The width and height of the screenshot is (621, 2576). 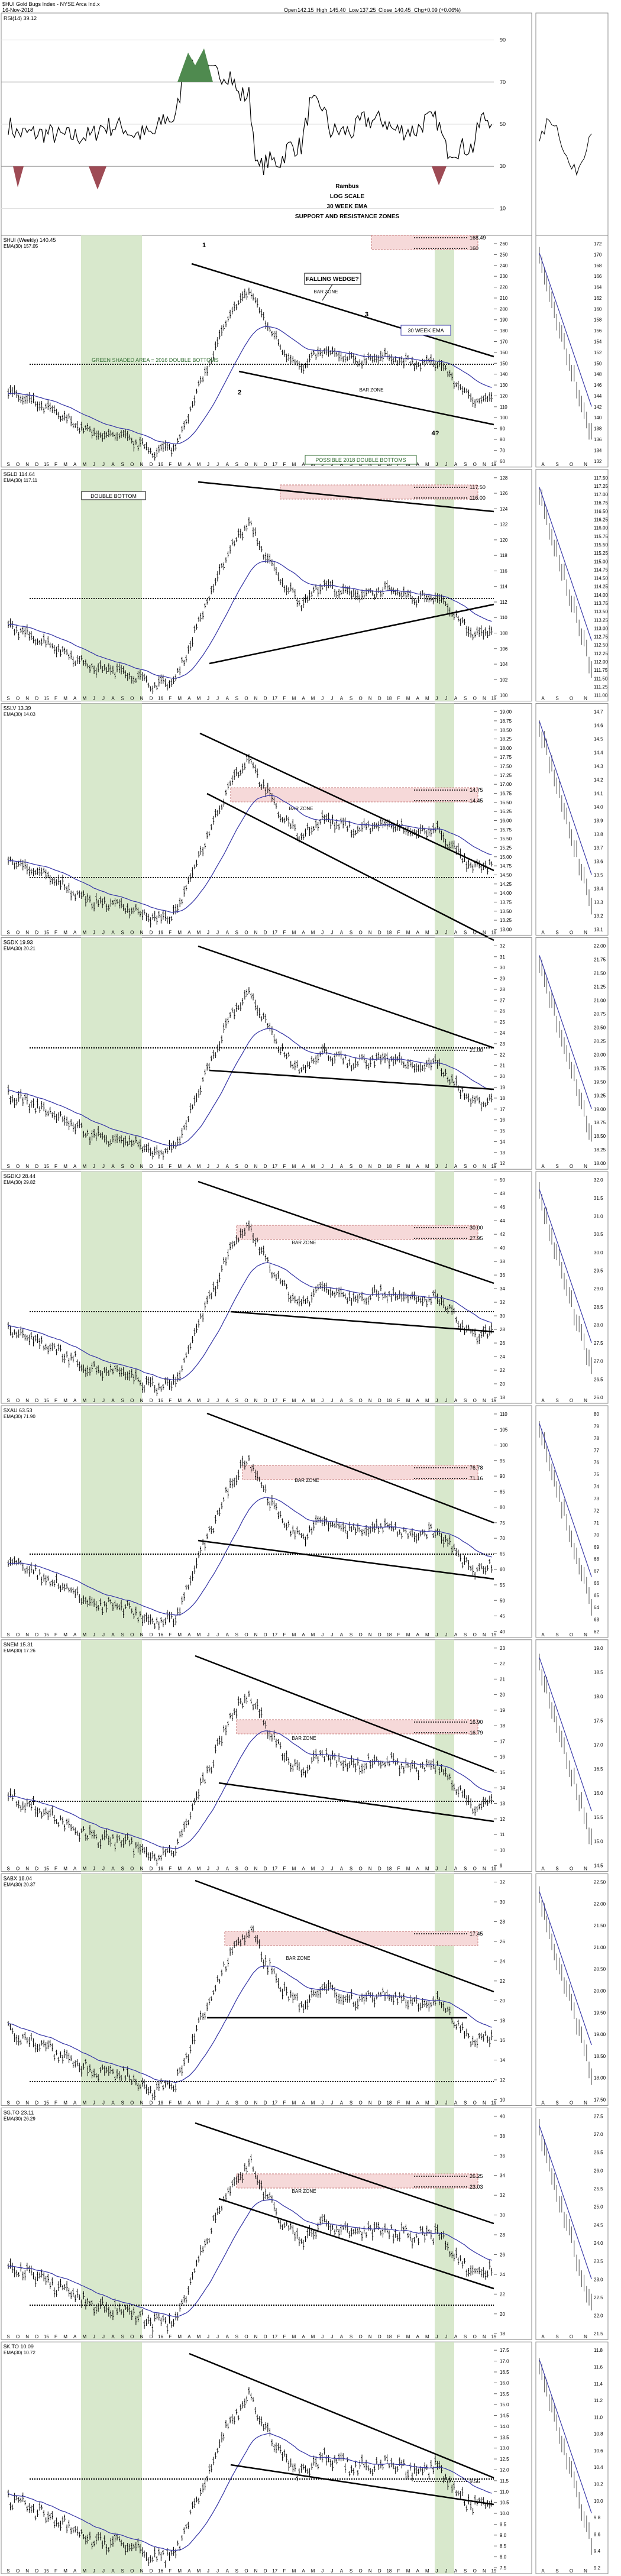 What do you see at coordinates (503, 40) in the screenshot?
I see `rsi-tick-label: 90` at bounding box center [503, 40].